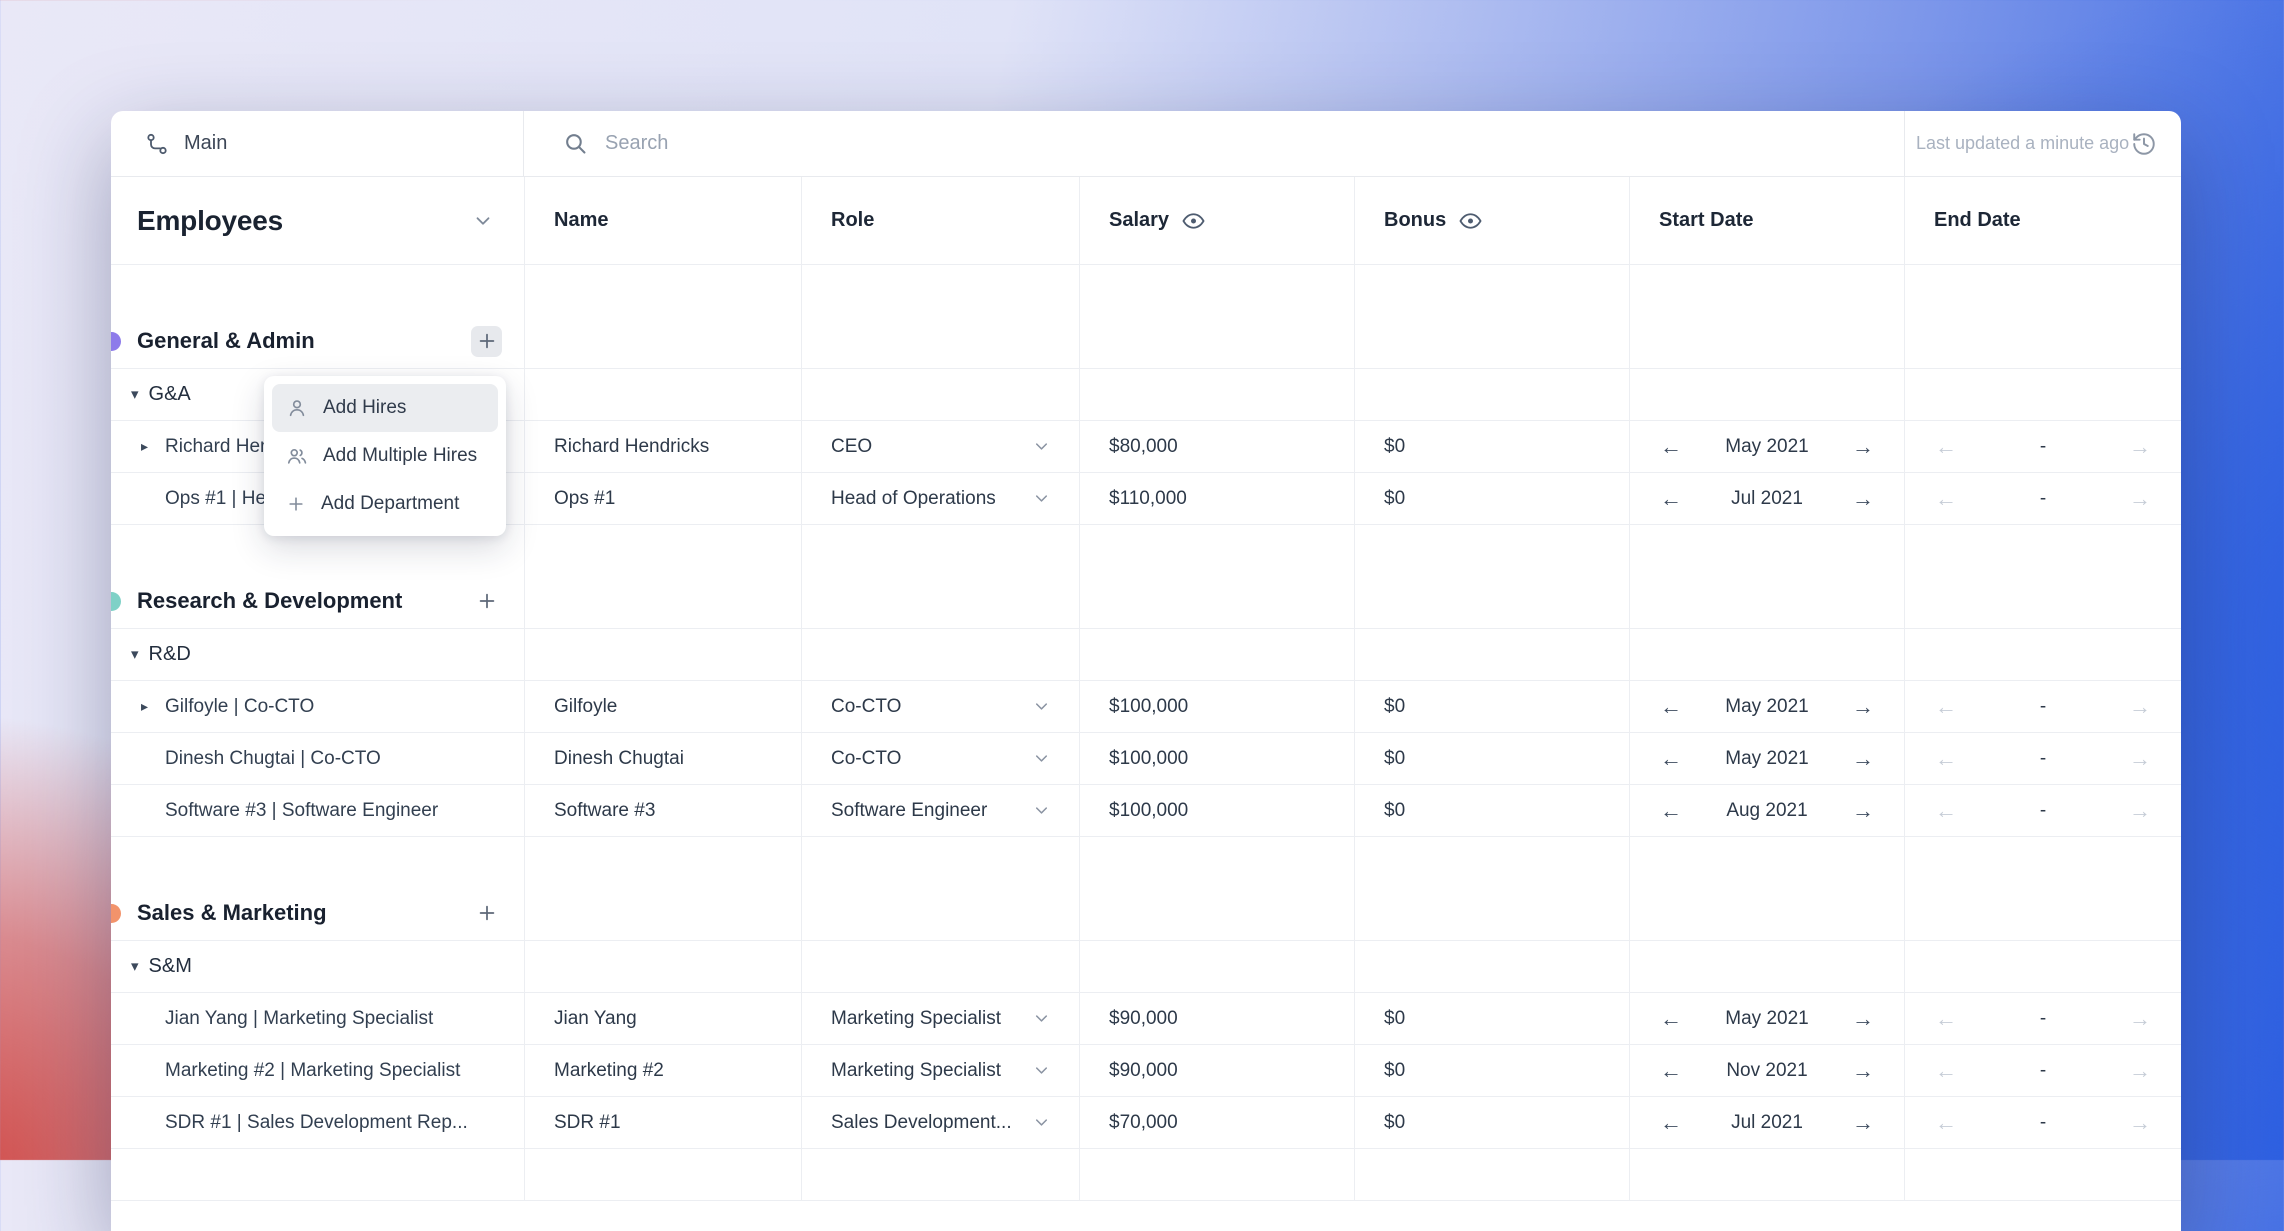 Image resolution: width=2284 pixels, height=1231 pixels. Describe the element at coordinates (662, 1122) in the screenshot. I see `cell-name: SDR #1` at that location.